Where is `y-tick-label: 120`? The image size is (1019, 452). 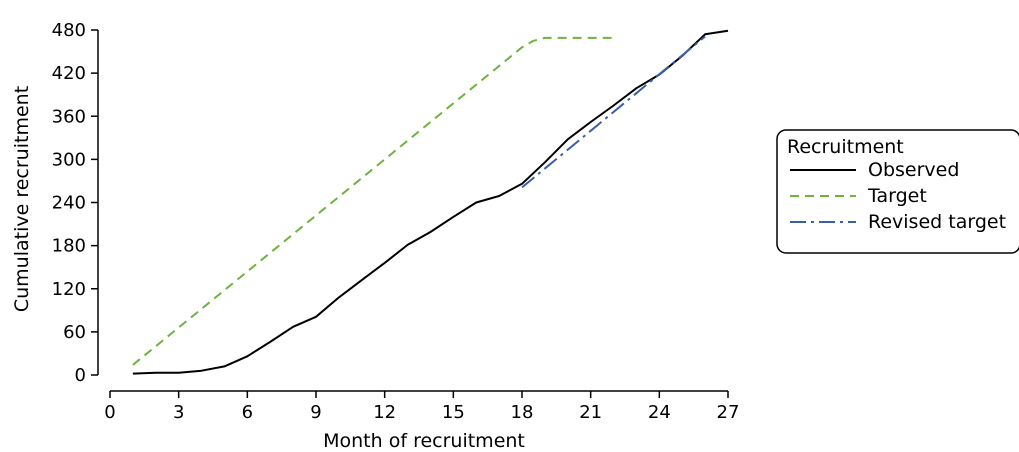
y-tick-label: 120 is located at coordinates (69, 289).